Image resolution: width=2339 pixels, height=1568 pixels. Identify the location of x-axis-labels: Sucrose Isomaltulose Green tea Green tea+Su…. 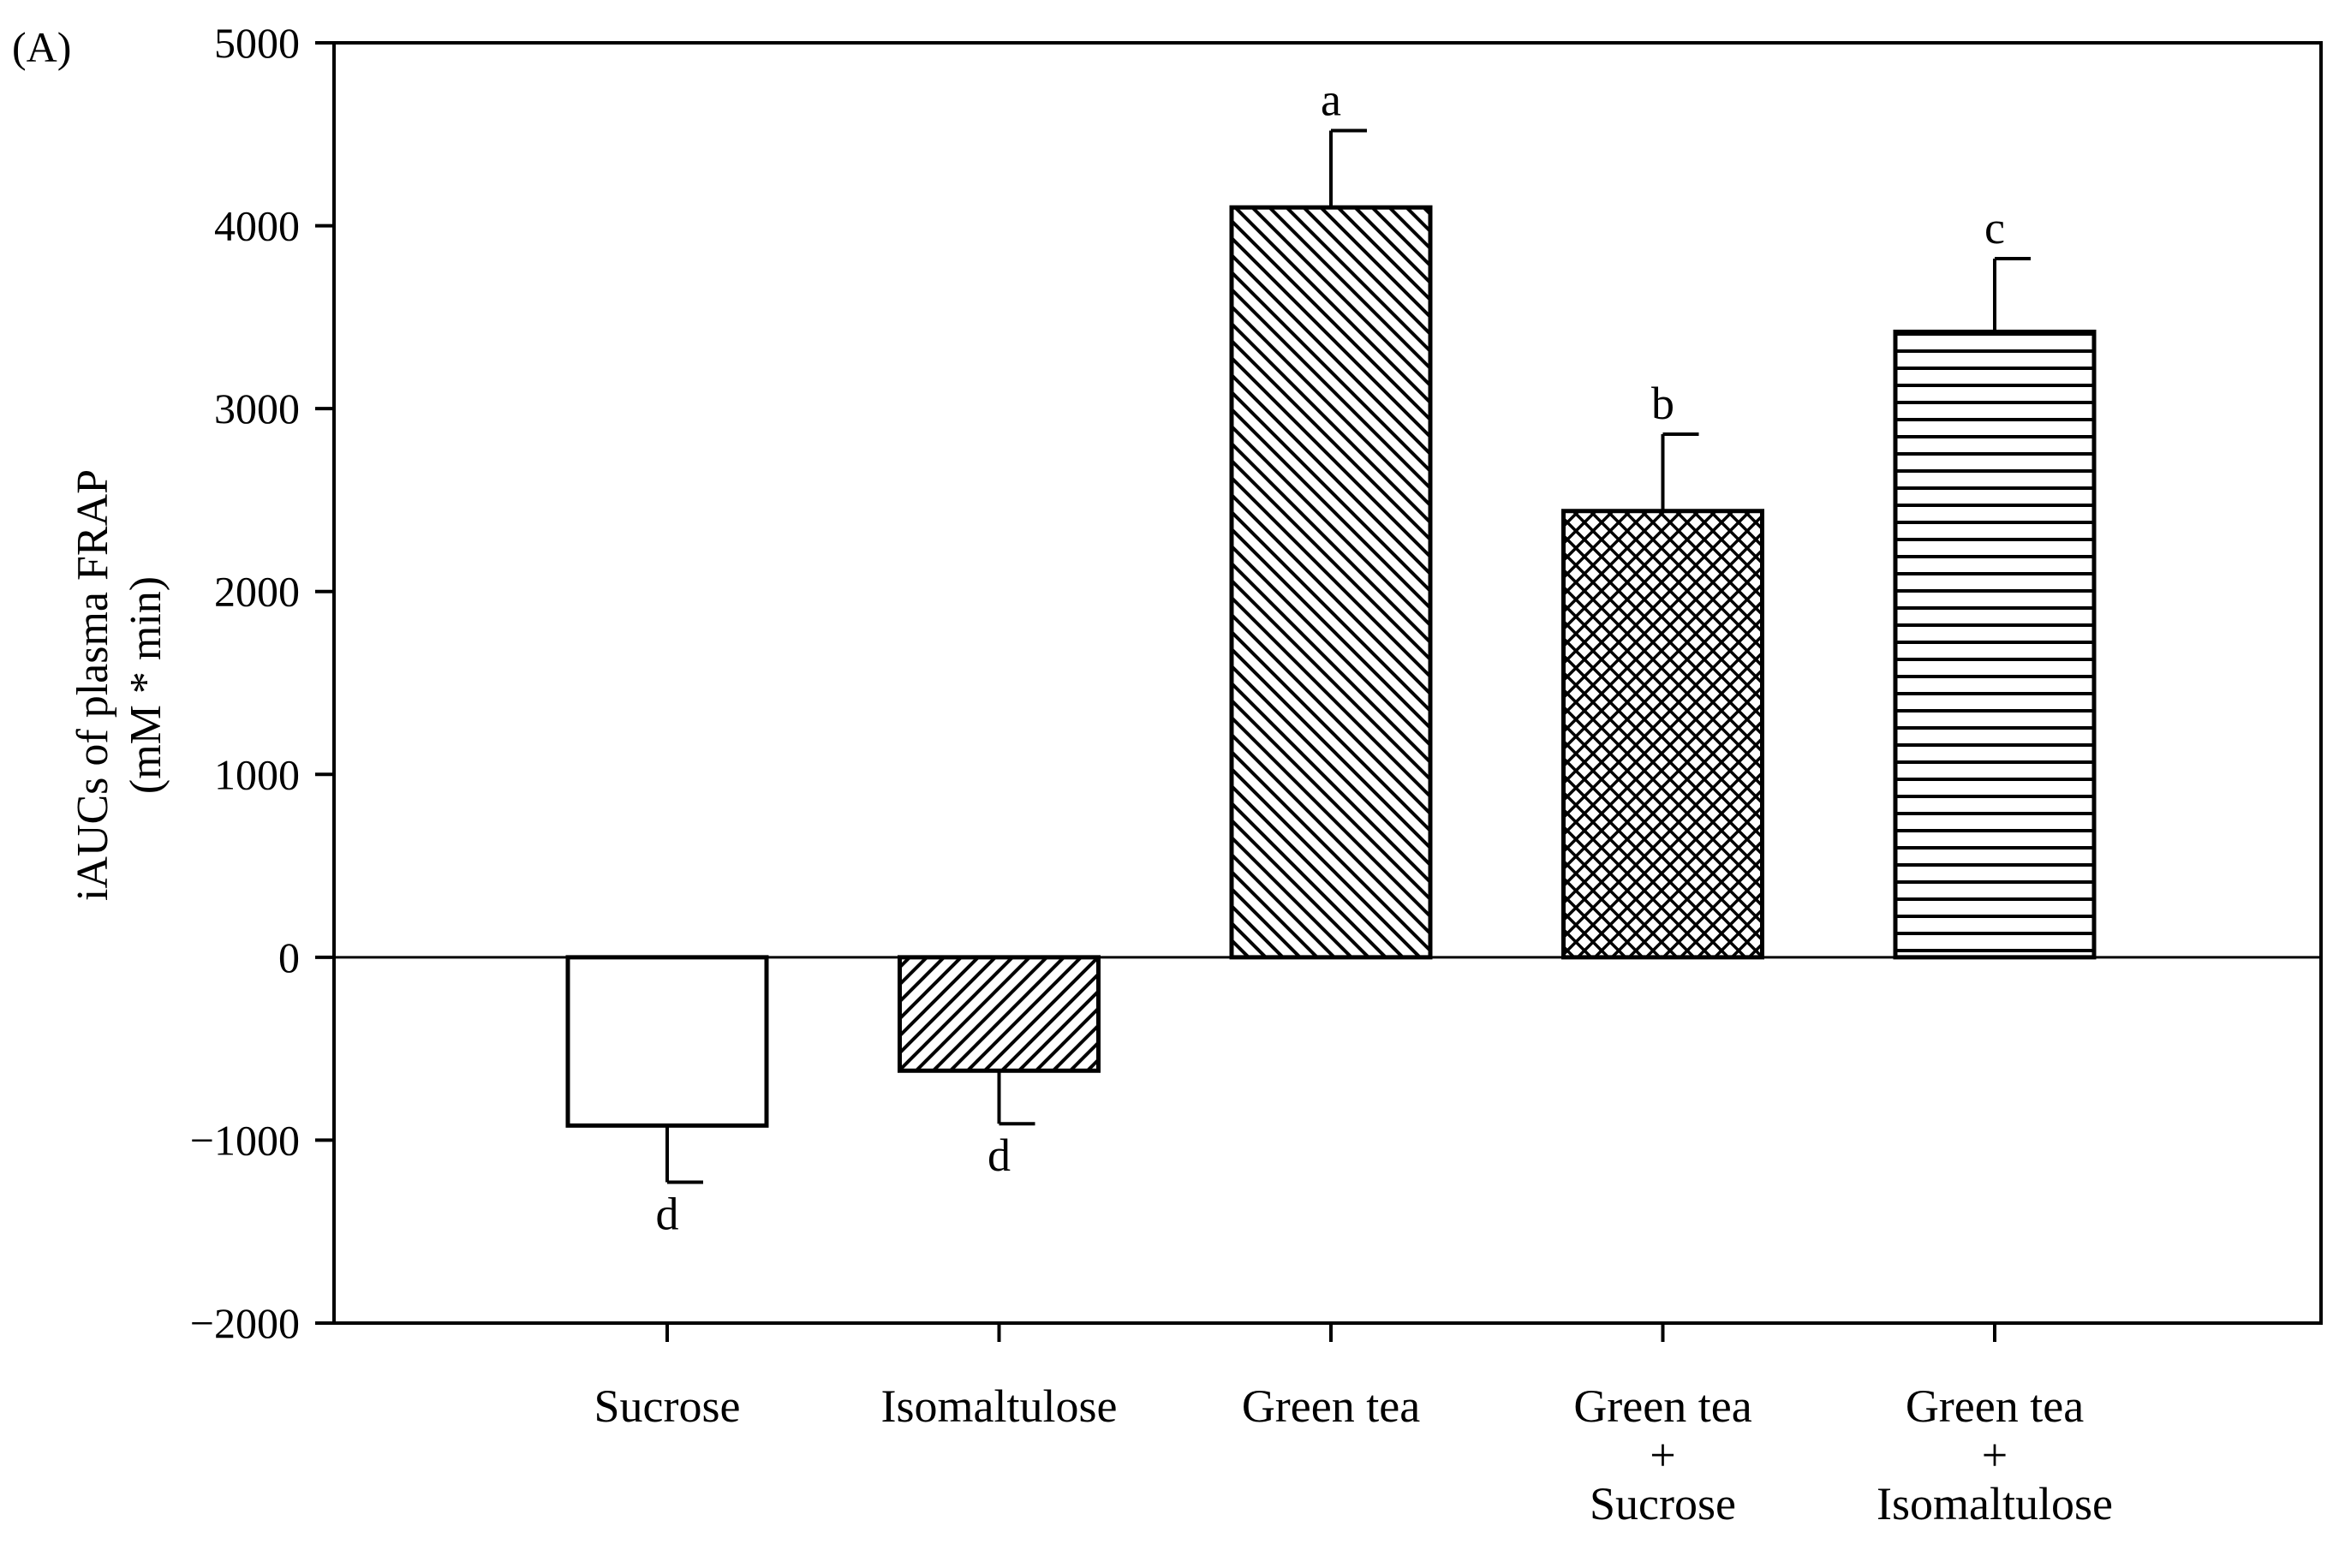
(1353, 1454).